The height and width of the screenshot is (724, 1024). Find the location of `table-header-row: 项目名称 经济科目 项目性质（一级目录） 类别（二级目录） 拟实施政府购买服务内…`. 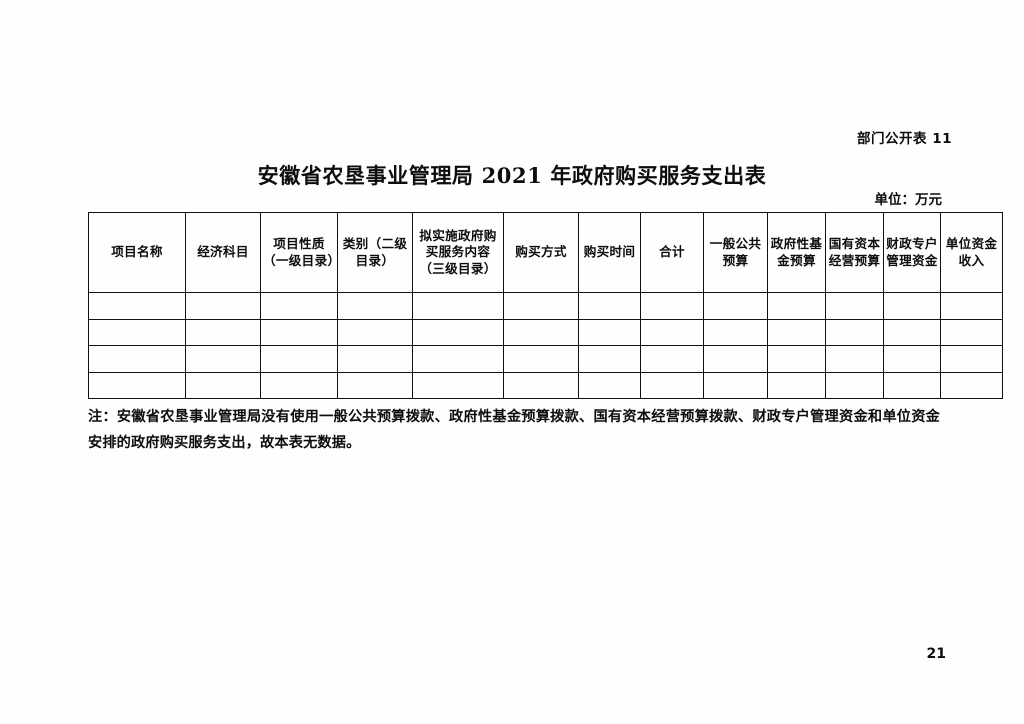

table-header-row: 项目名称 经济科目 项目性质（一级目录） 类别（二级目录） 拟实施政府购买服务内… is located at coordinates (545, 252).